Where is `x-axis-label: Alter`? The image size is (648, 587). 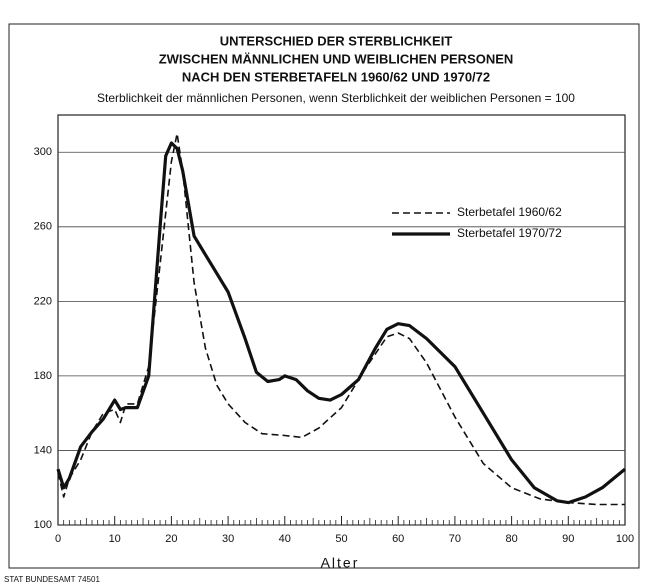 x-axis-label: Alter is located at coordinates (340, 563).